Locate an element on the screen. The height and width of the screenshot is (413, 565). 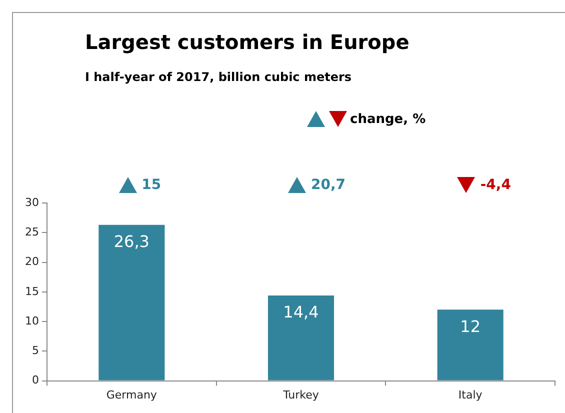
data-label: 26,3 is located at coordinates (132, 242).